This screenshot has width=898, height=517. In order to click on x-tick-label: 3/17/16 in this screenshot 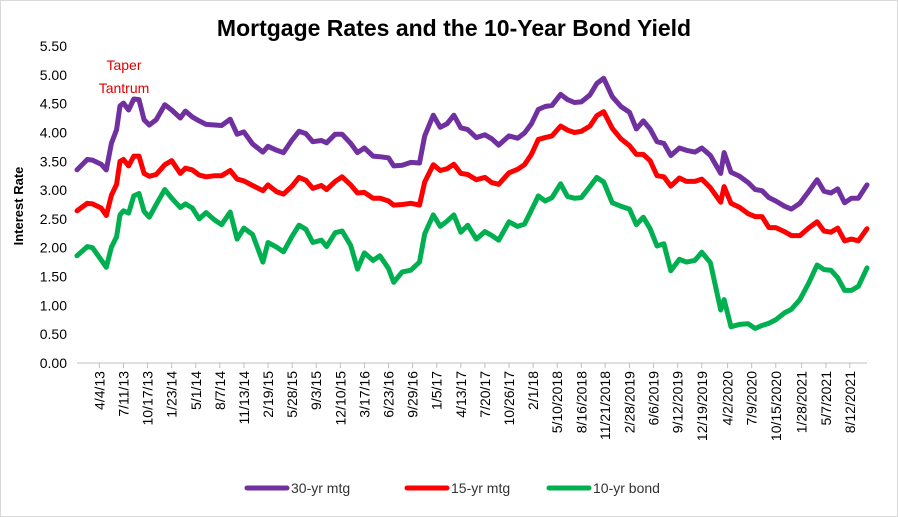, I will do `click(364, 394)`.